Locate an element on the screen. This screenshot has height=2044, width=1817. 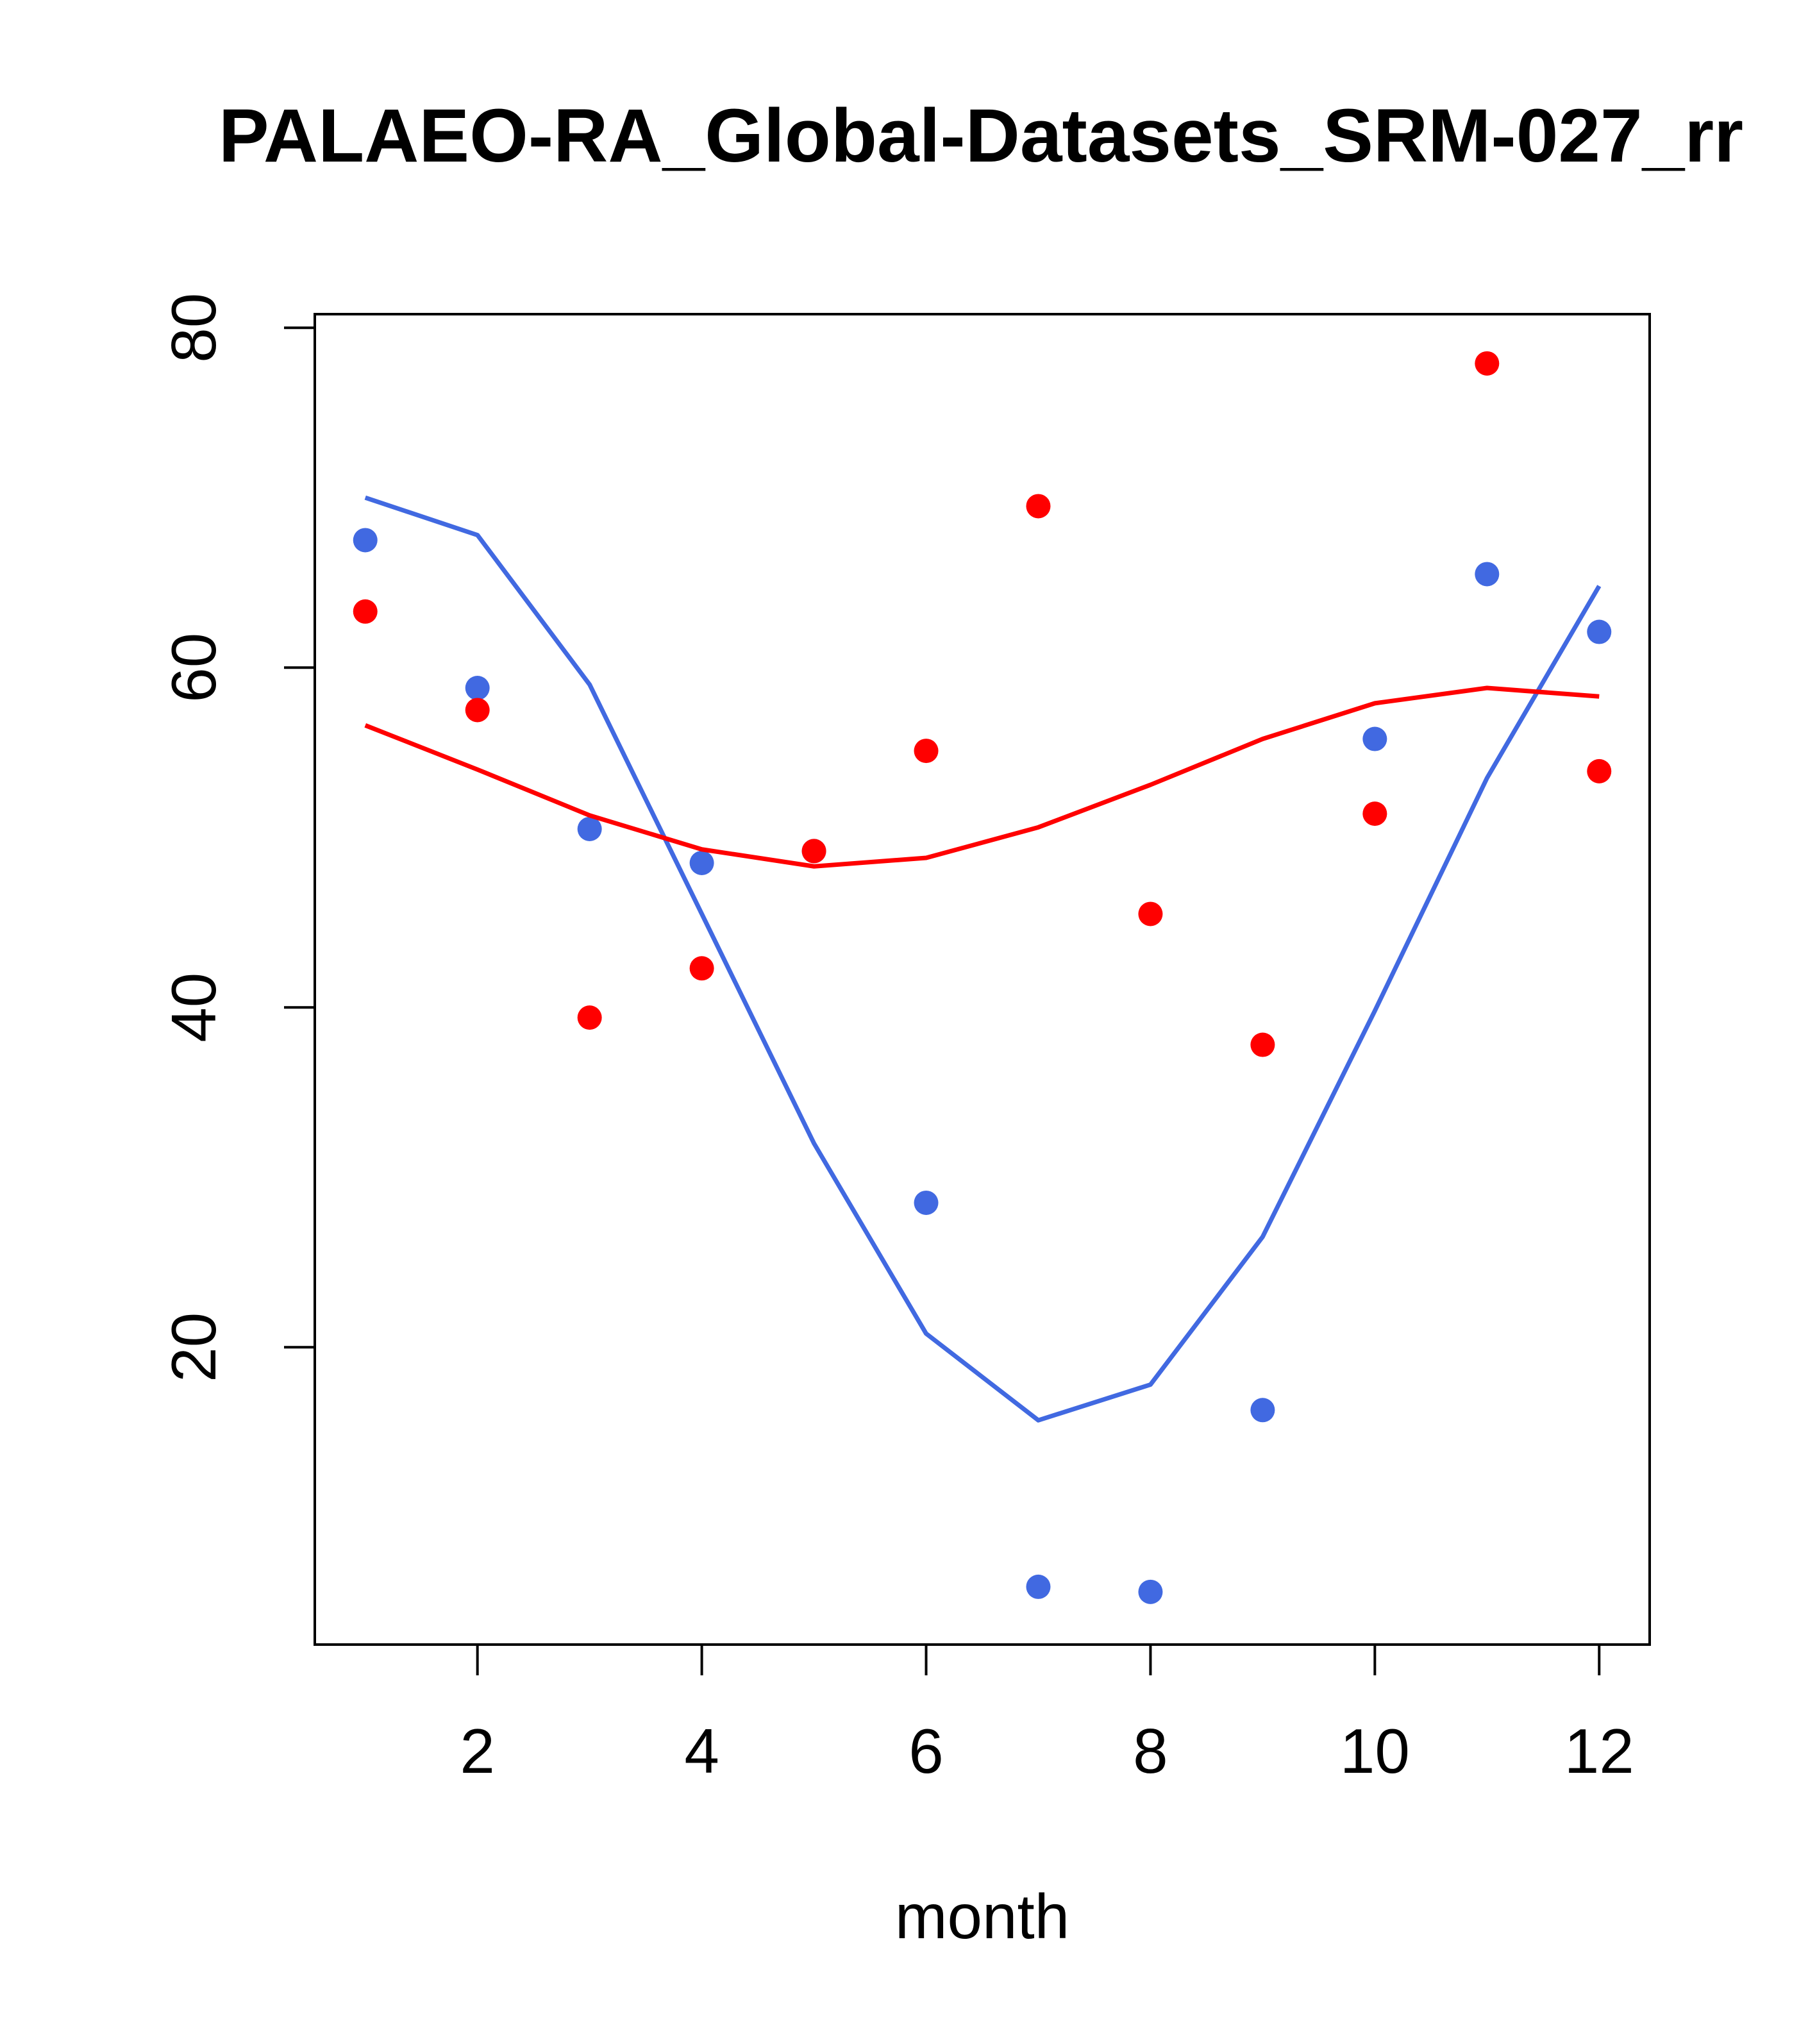
x-axis-label: month is located at coordinates (982, 1917).